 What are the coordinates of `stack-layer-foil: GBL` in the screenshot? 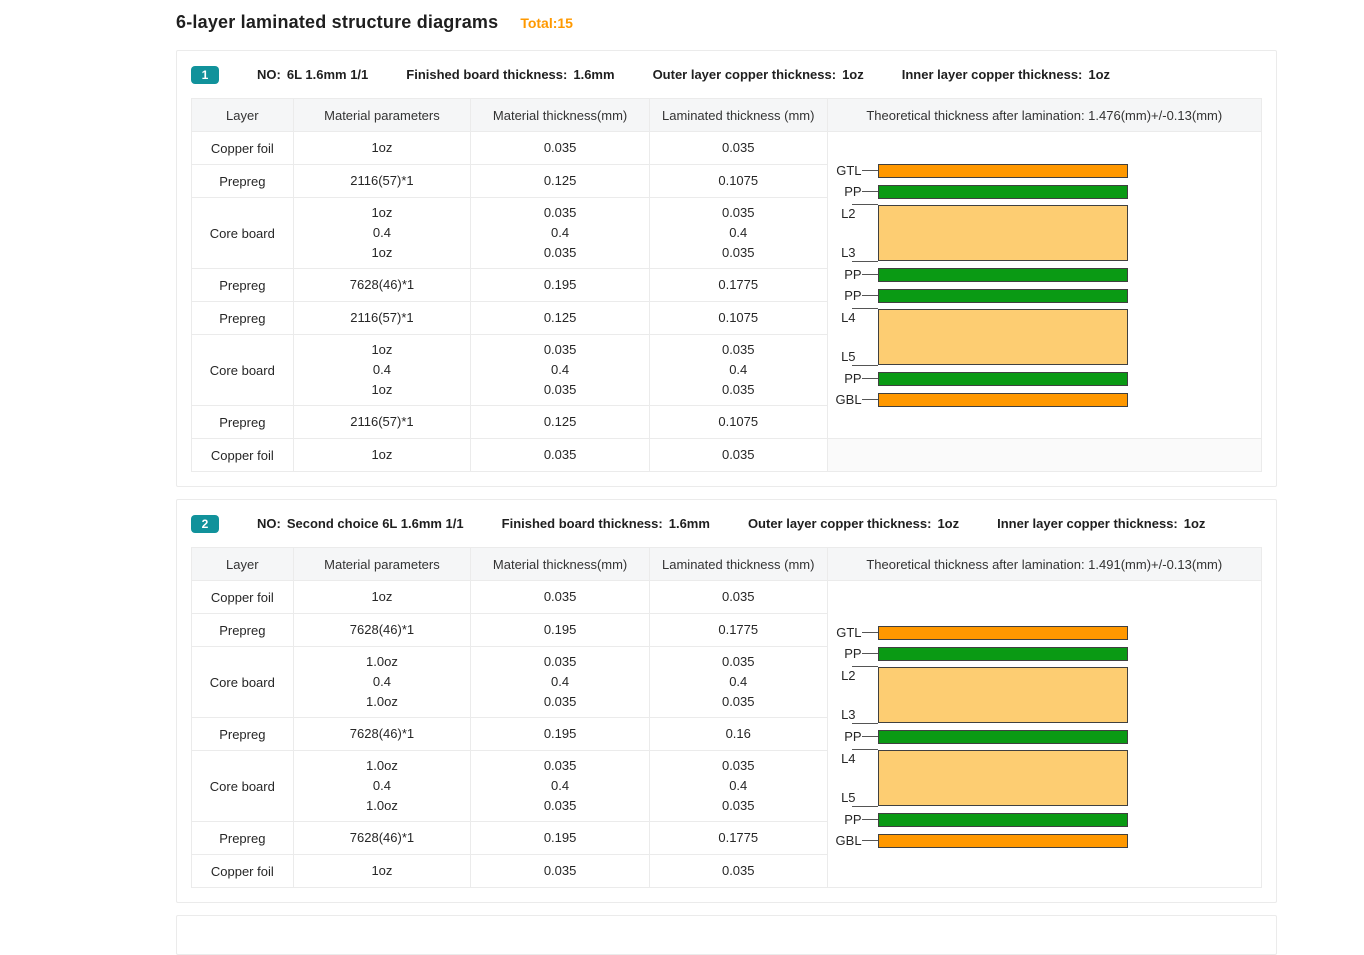 It's located at (1044, 399).